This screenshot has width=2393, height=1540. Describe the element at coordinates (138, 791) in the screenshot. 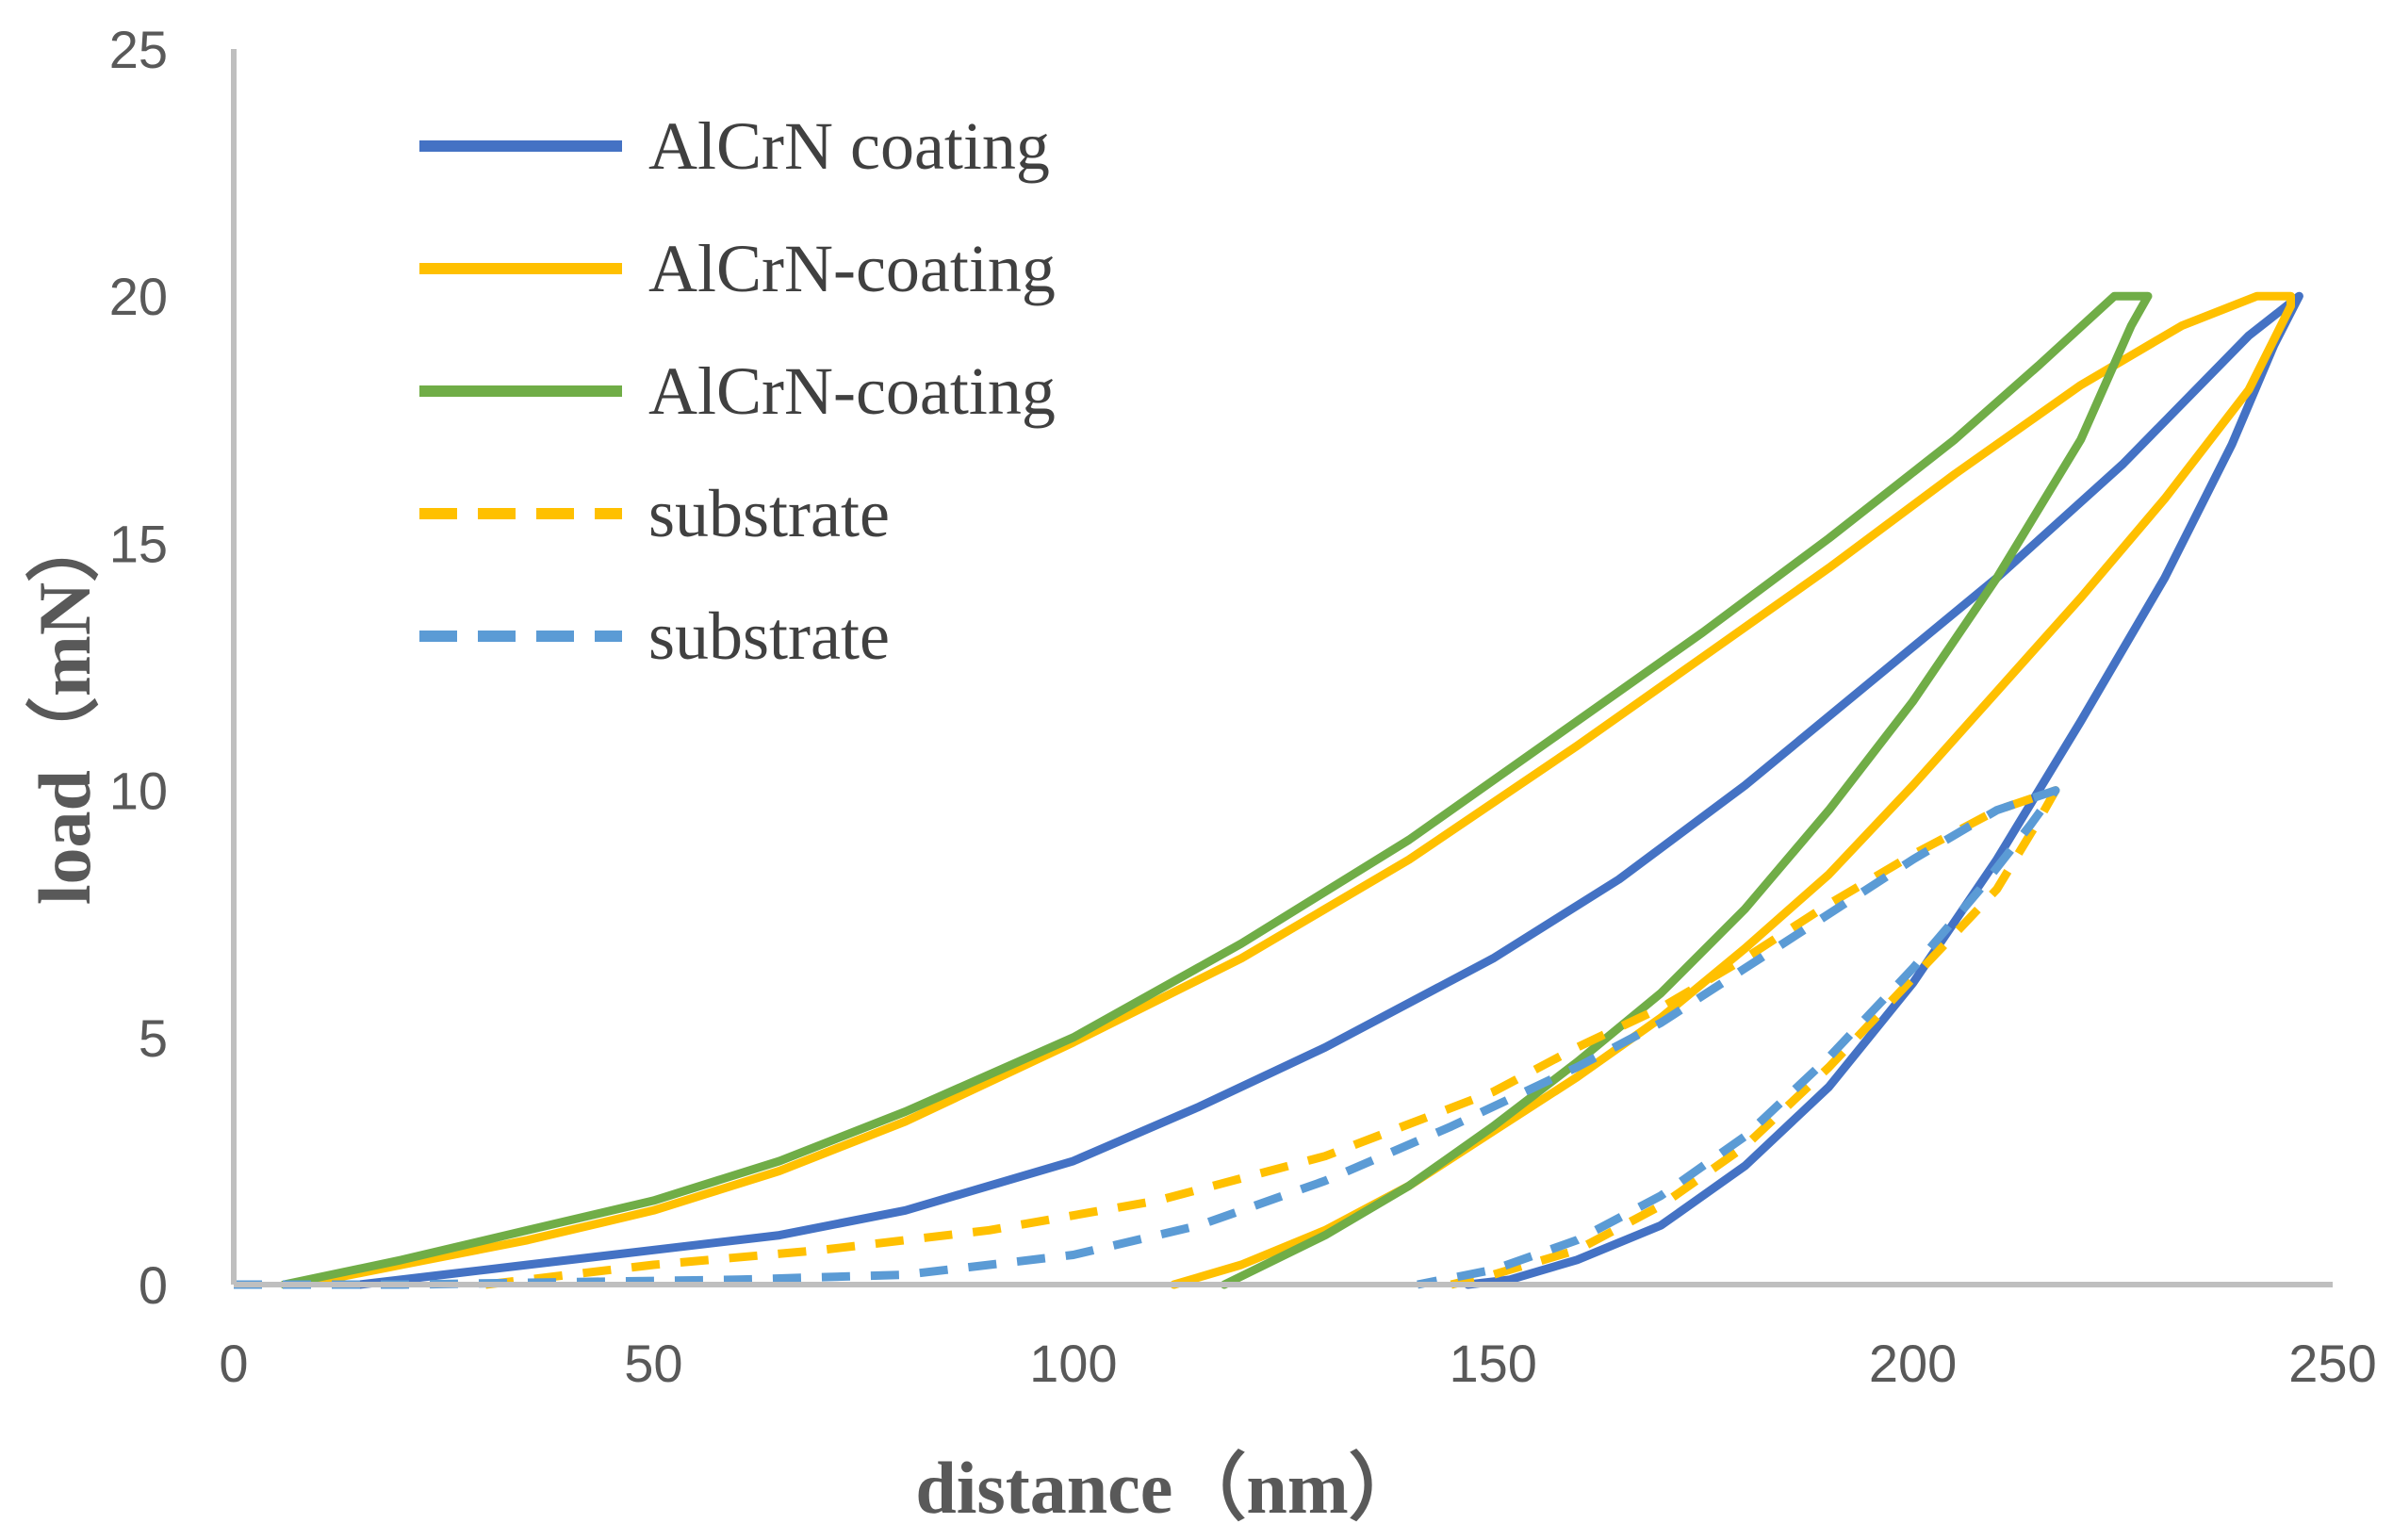

I see `y-tick-label: 10` at that location.